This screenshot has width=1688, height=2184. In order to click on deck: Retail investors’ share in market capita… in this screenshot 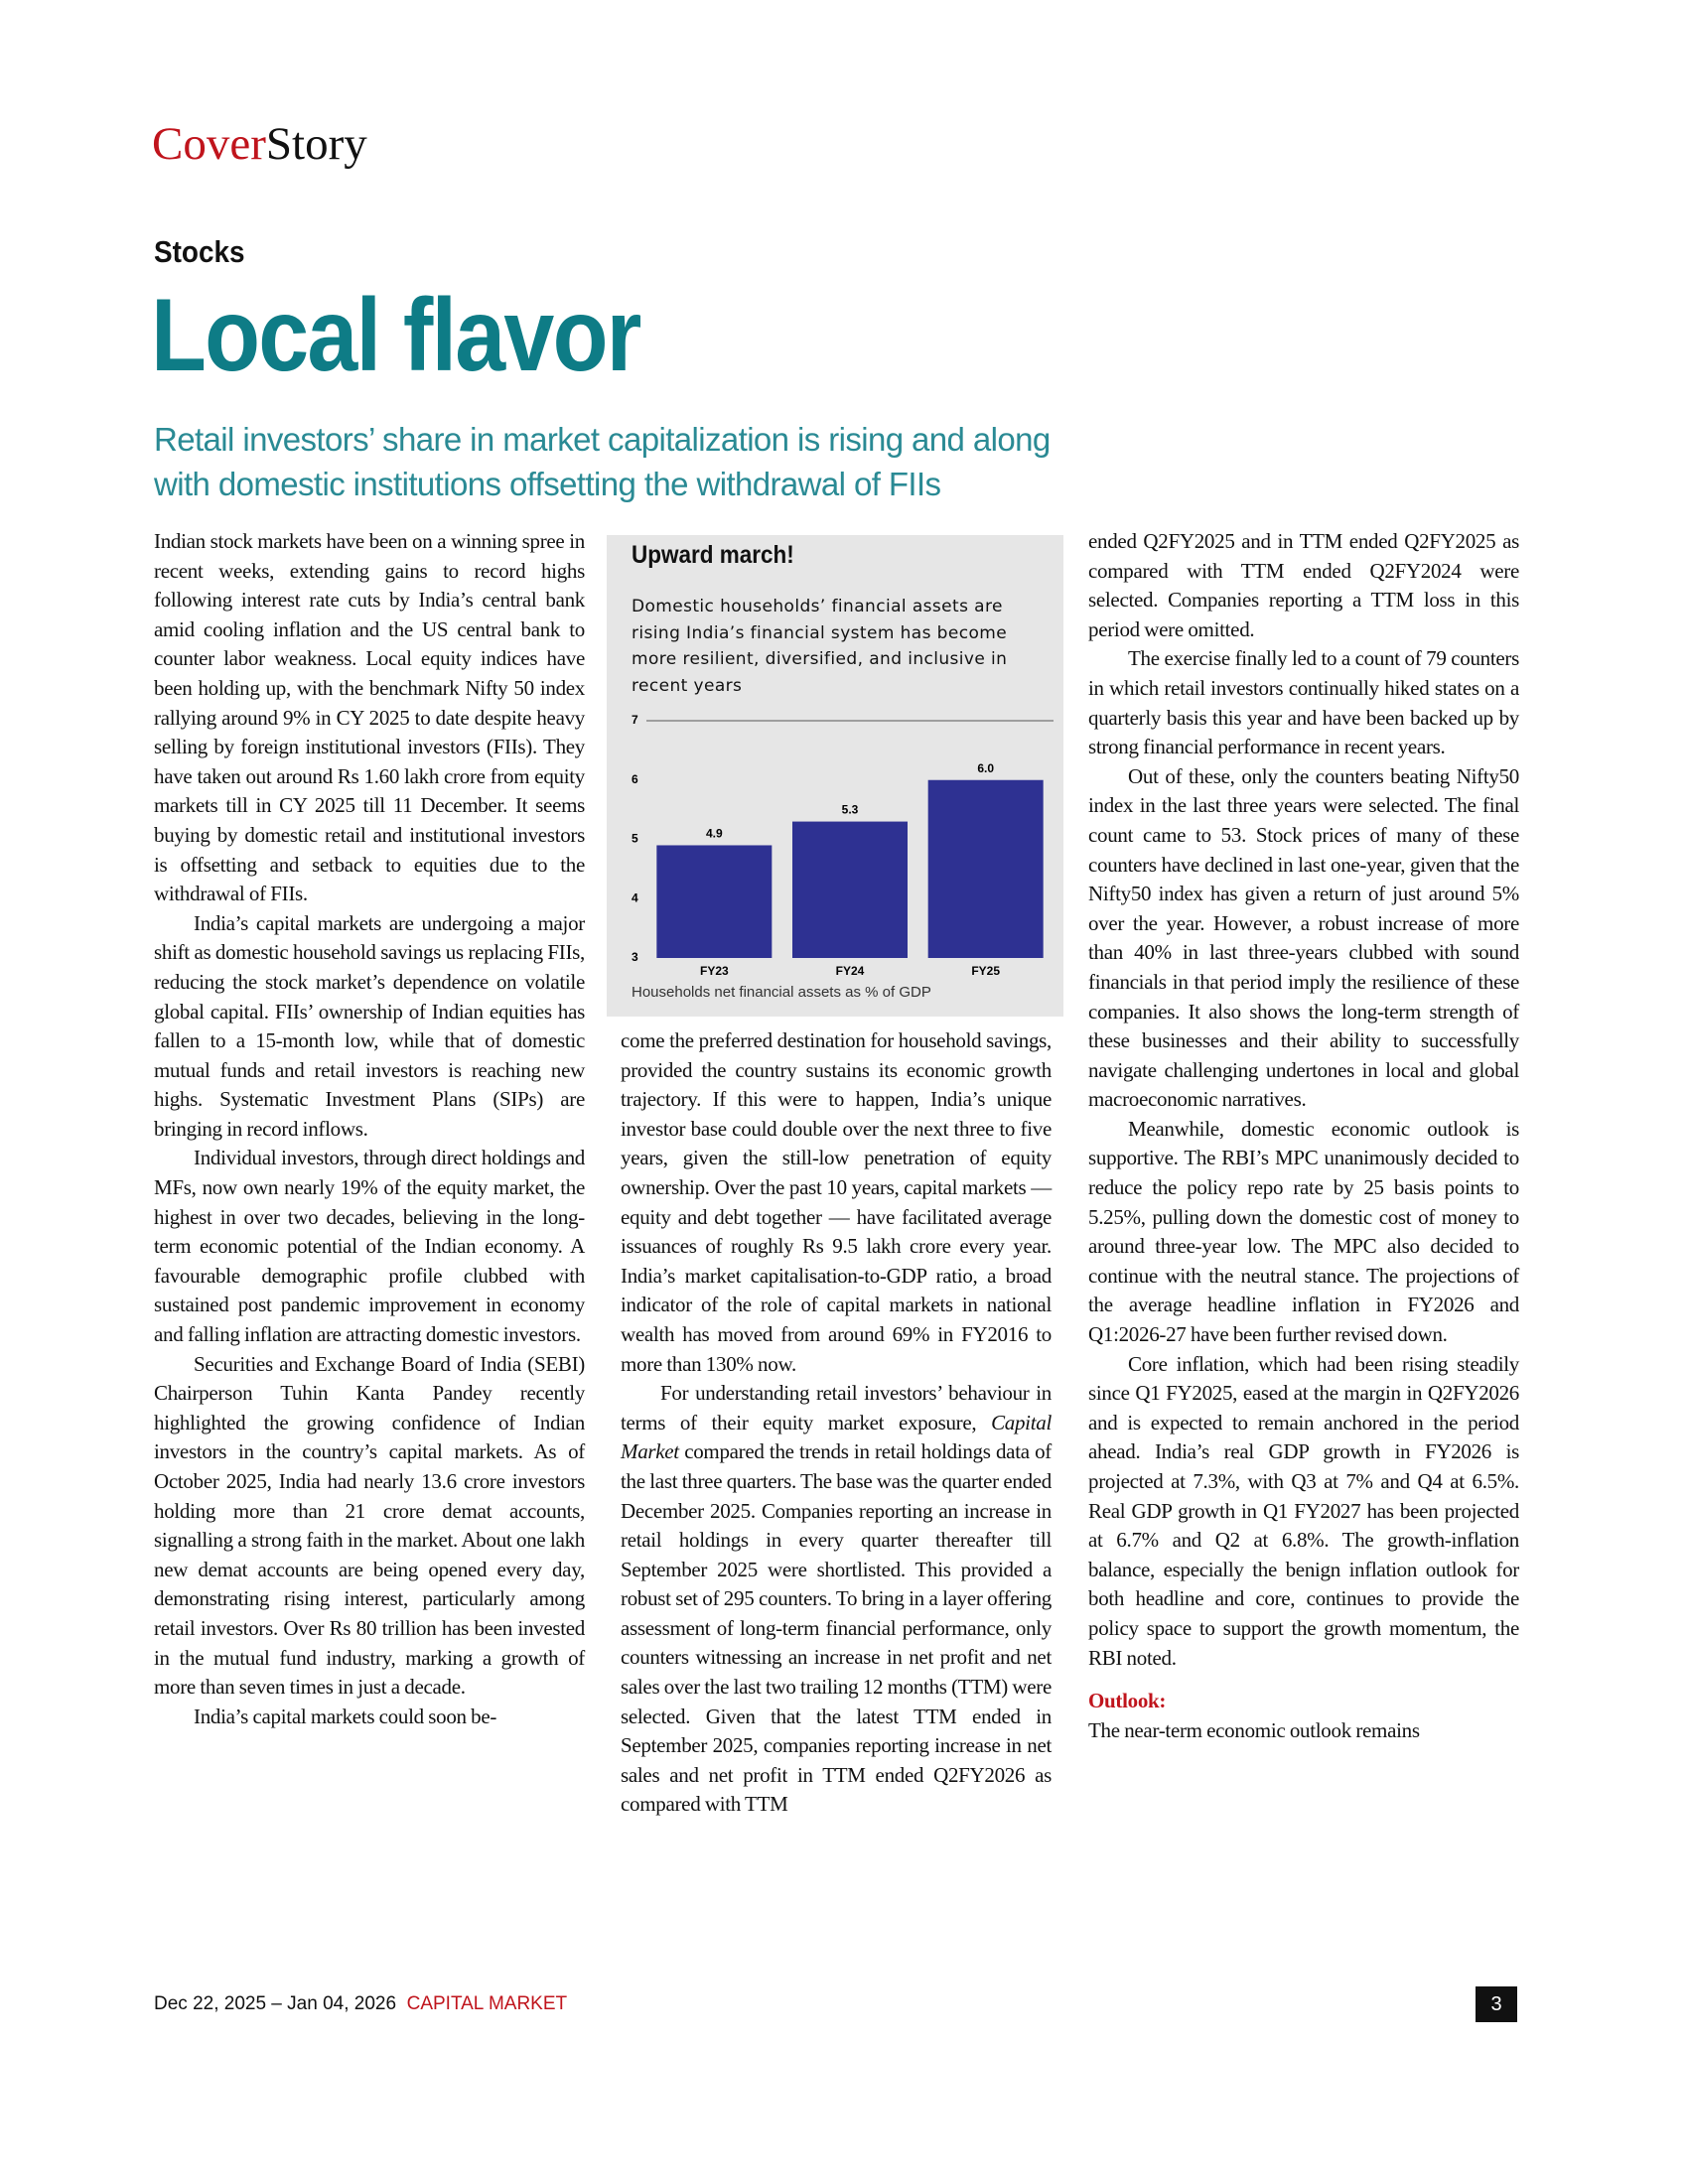, I will do `click(602, 461)`.